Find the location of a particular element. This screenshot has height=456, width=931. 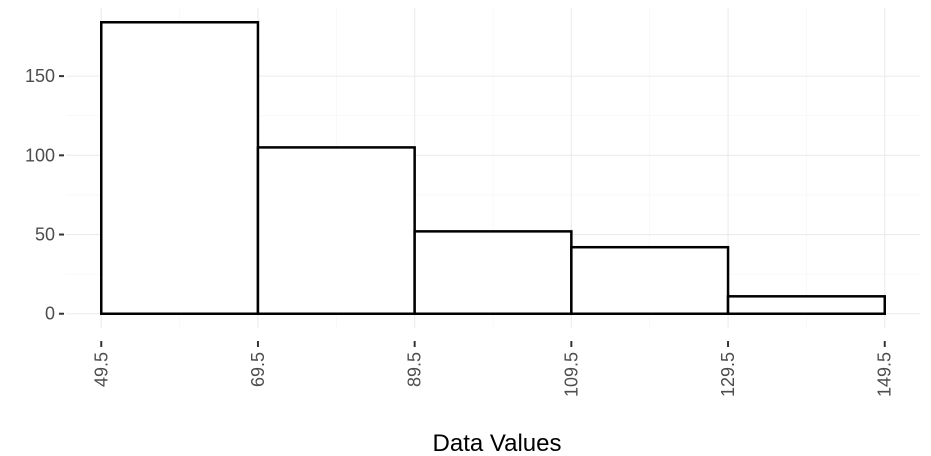

x-tick-label: 109.5 is located at coordinates (571, 374).